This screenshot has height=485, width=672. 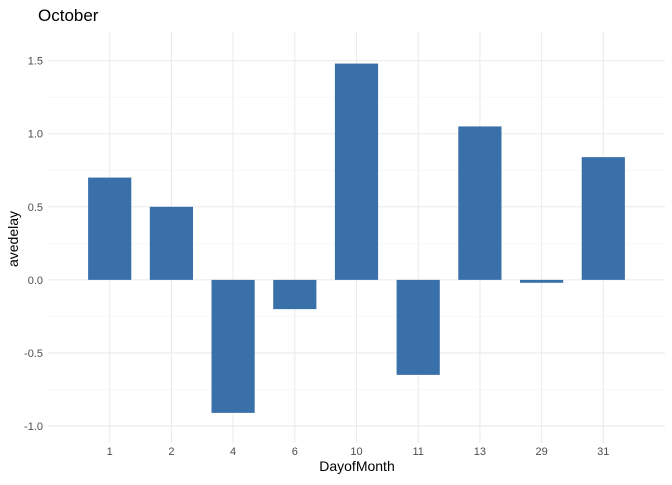 I want to click on y-axis-title: avedelay, so click(x=13, y=239).